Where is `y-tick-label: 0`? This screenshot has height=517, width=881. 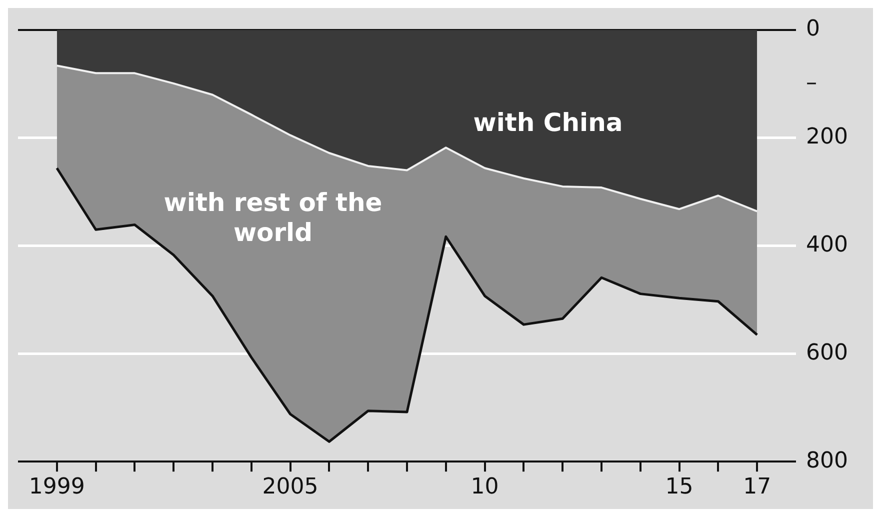 y-tick-label: 0 is located at coordinates (813, 29).